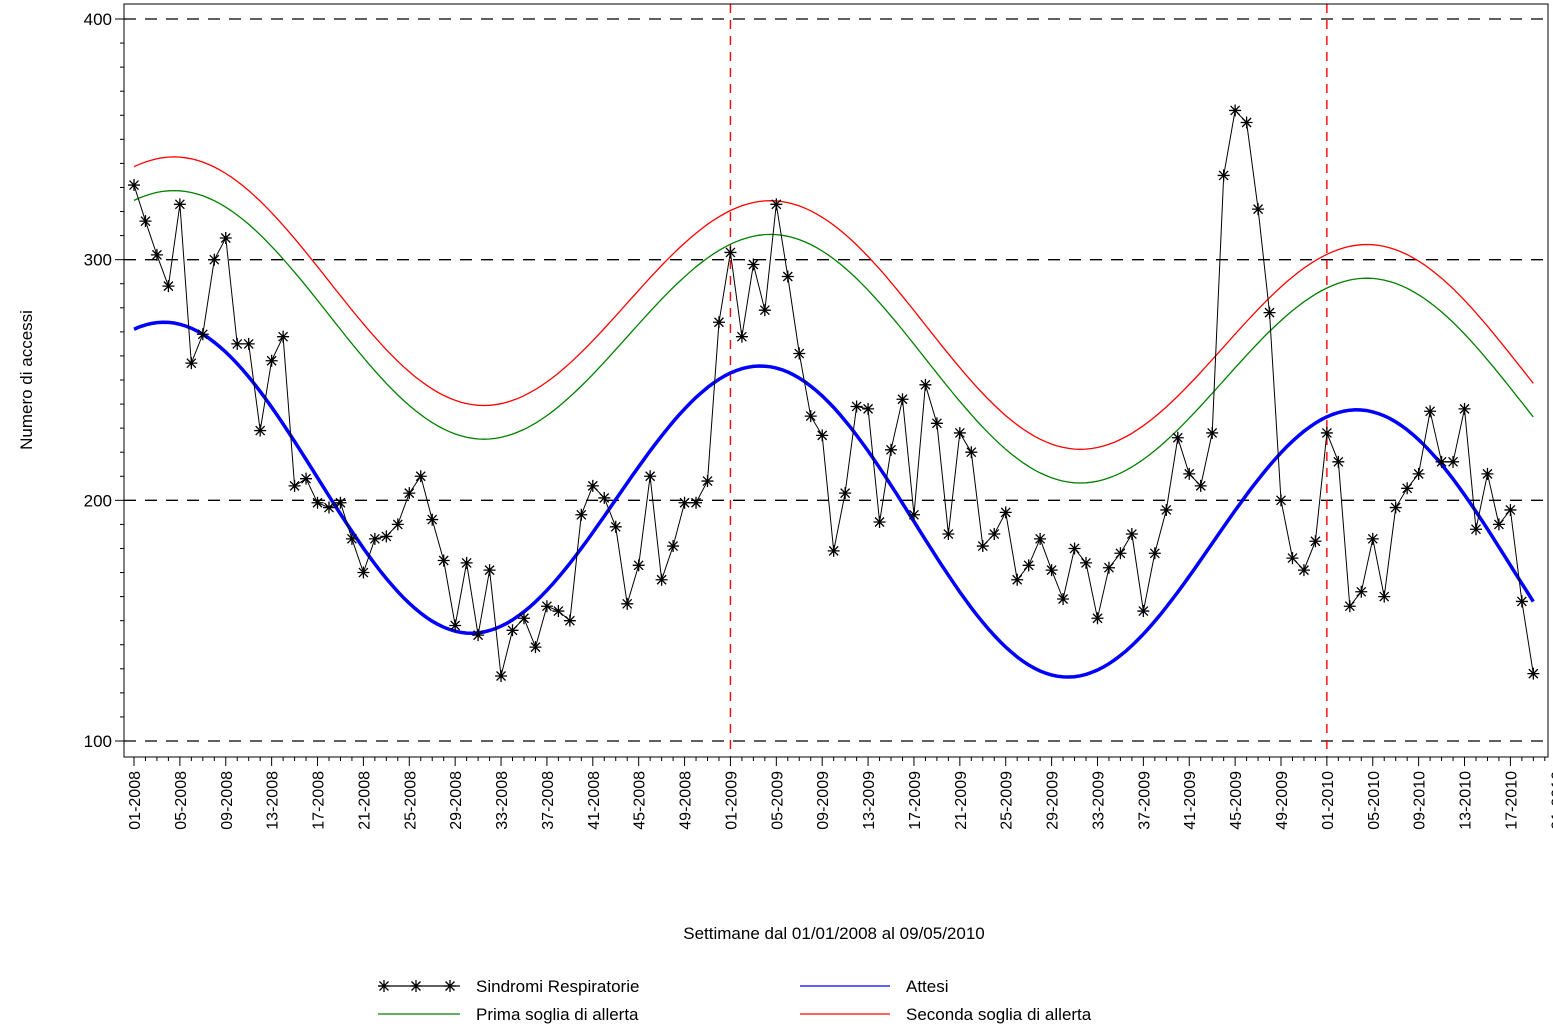 This screenshot has width=1553, height=1030. Describe the element at coordinates (915, 800) in the screenshot. I see `x-tick-label: 17-2009` at that location.